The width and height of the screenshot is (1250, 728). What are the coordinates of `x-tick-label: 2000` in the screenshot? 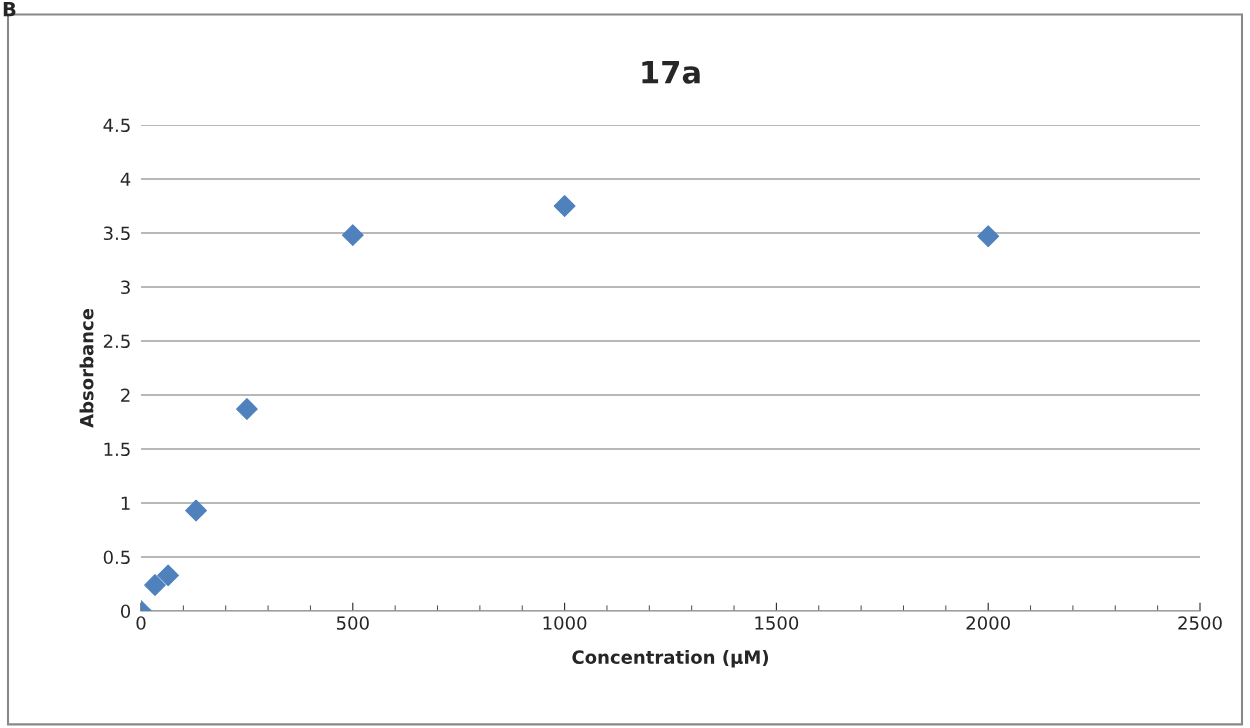 It's located at (988, 623).